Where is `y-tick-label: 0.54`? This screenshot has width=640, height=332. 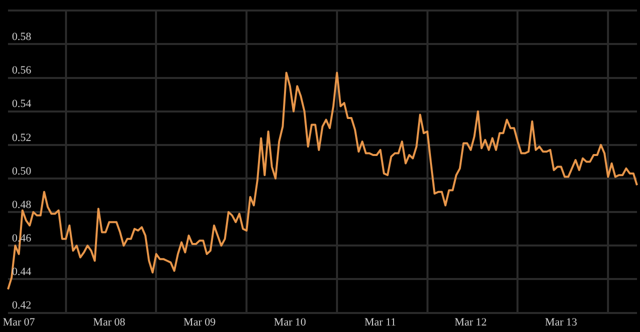
y-tick-label: 0.54 is located at coordinates (22, 104).